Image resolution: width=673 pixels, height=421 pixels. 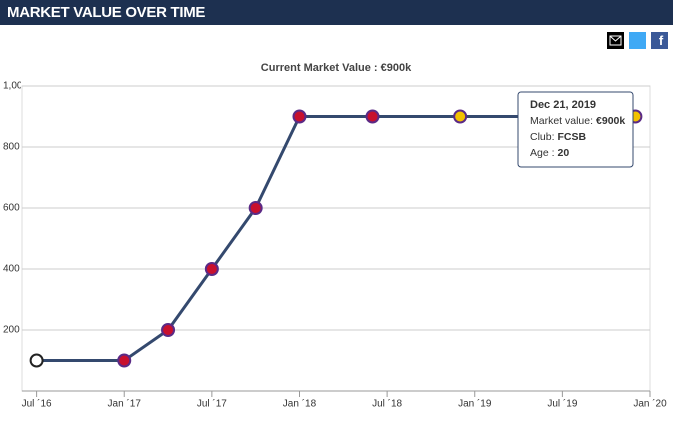 I want to click on tooltip-box, so click(x=575, y=129).